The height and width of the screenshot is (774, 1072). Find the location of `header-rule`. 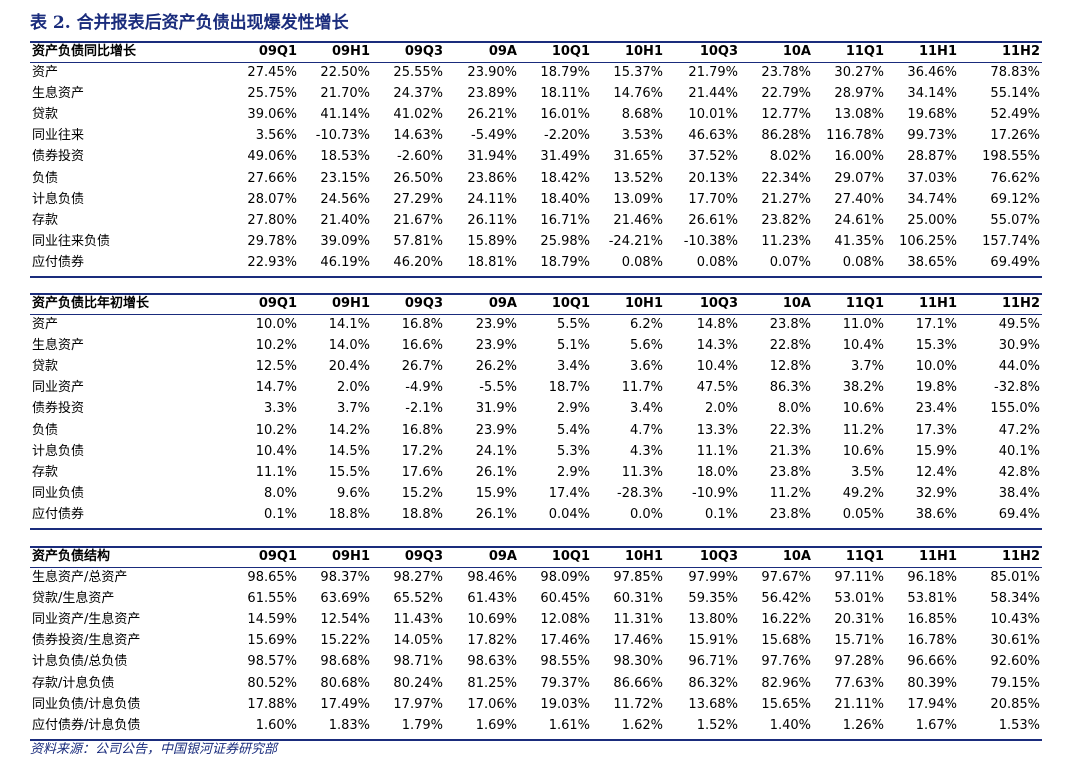

header-rule is located at coordinates (536, 62).